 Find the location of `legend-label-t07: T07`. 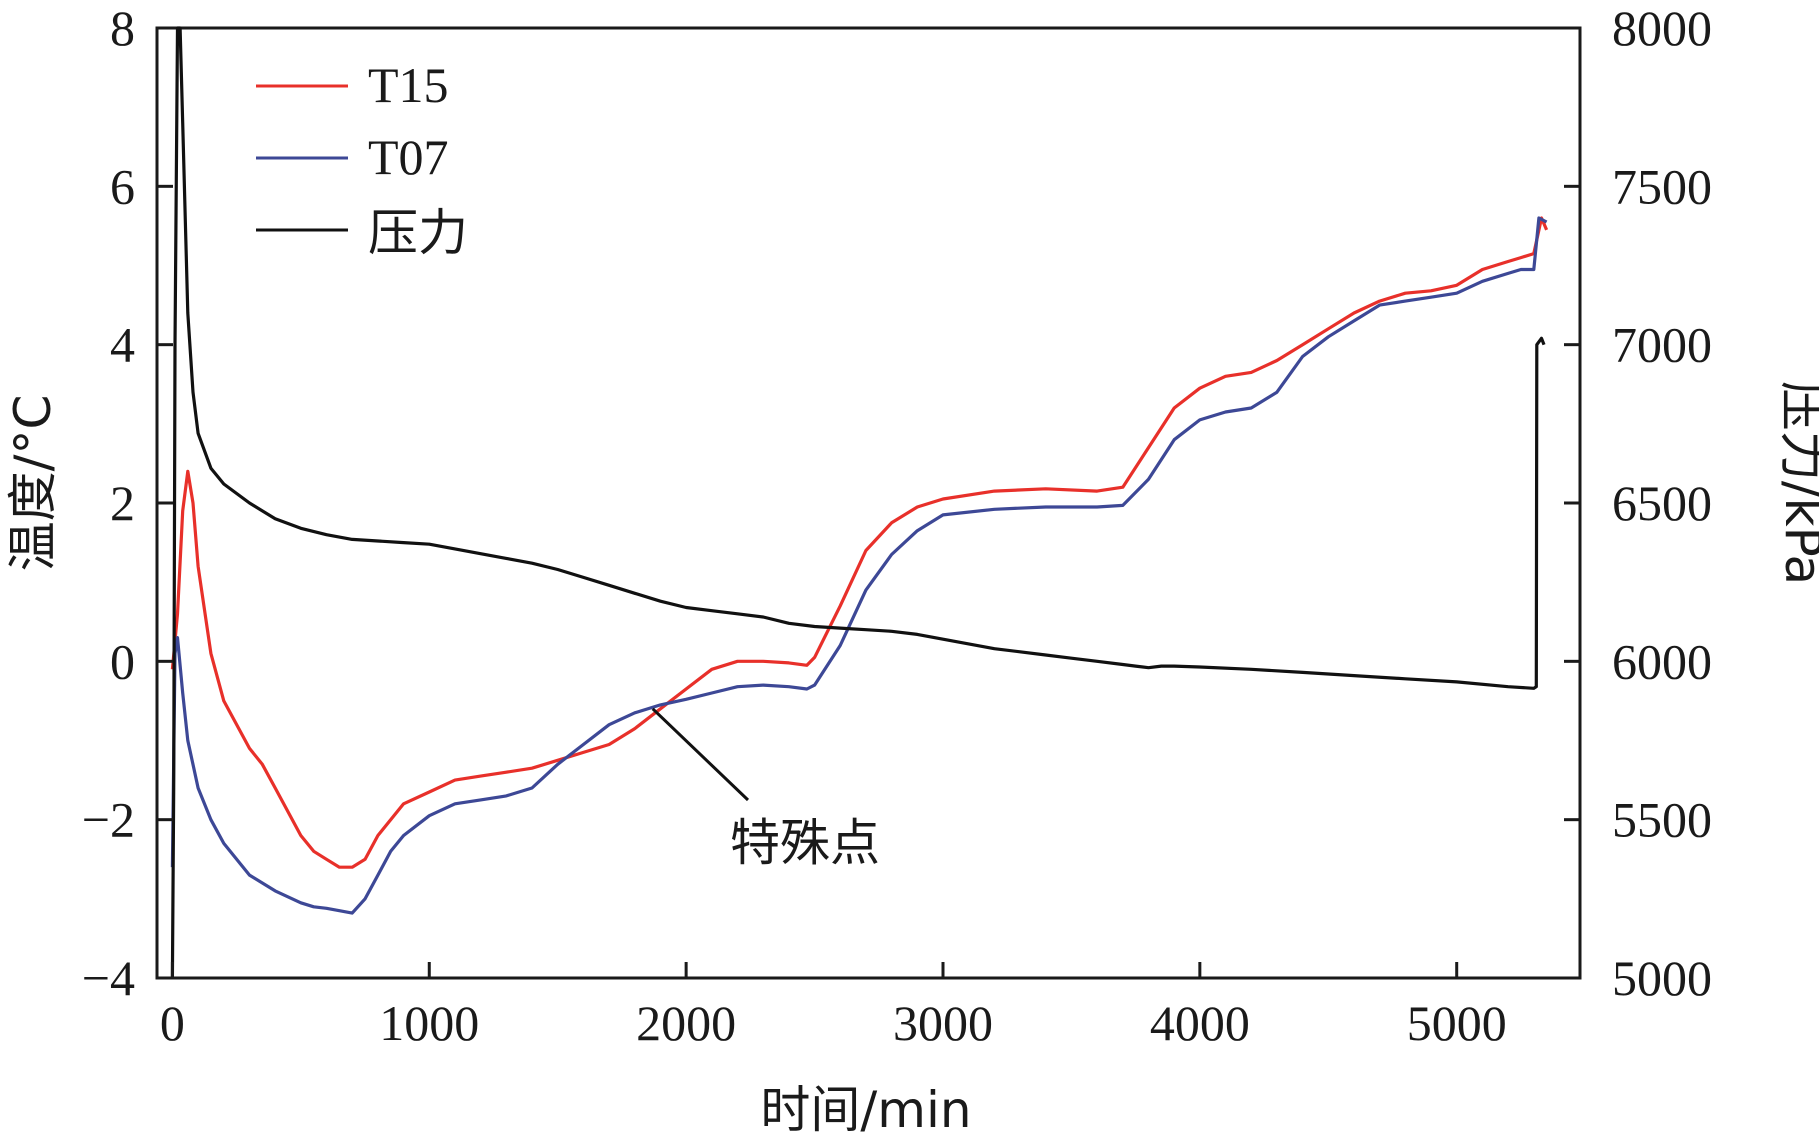

legend-label-t07: T07 is located at coordinates (408, 157).